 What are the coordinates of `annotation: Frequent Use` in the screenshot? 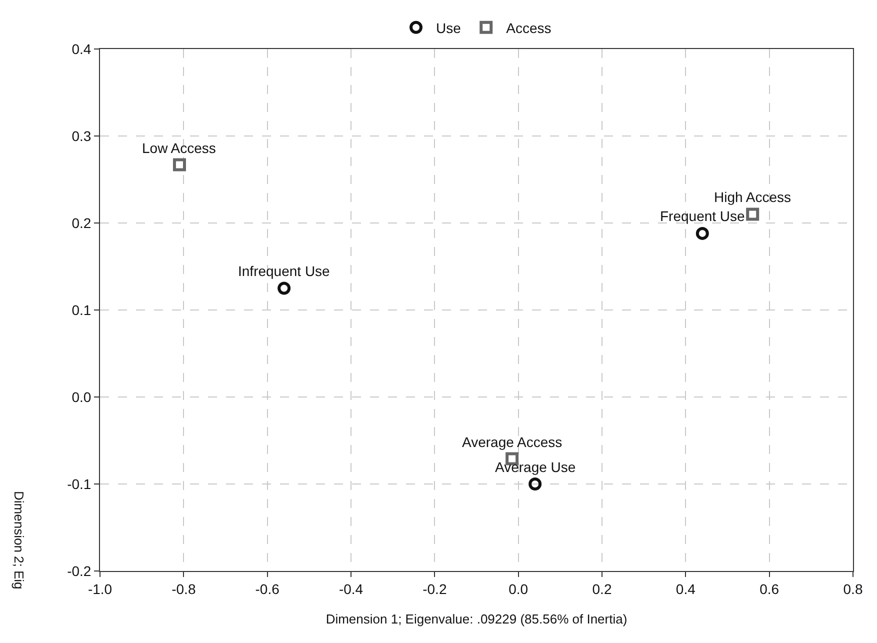 It's located at (703, 216).